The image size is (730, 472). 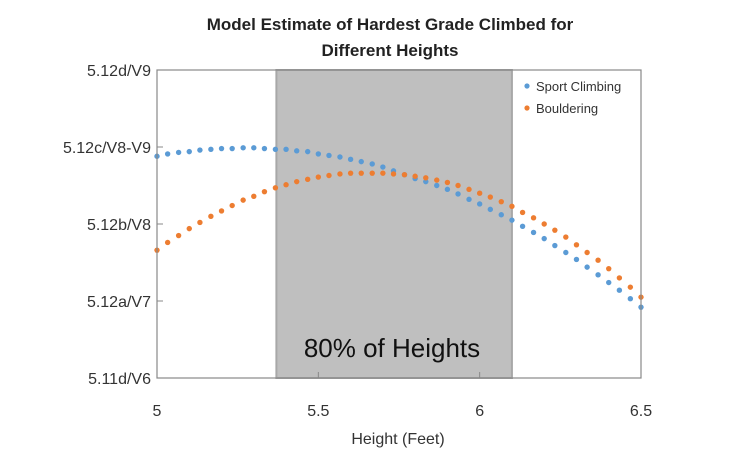 I want to click on y-tick-label: 5.12b/V8, so click(x=119, y=225).